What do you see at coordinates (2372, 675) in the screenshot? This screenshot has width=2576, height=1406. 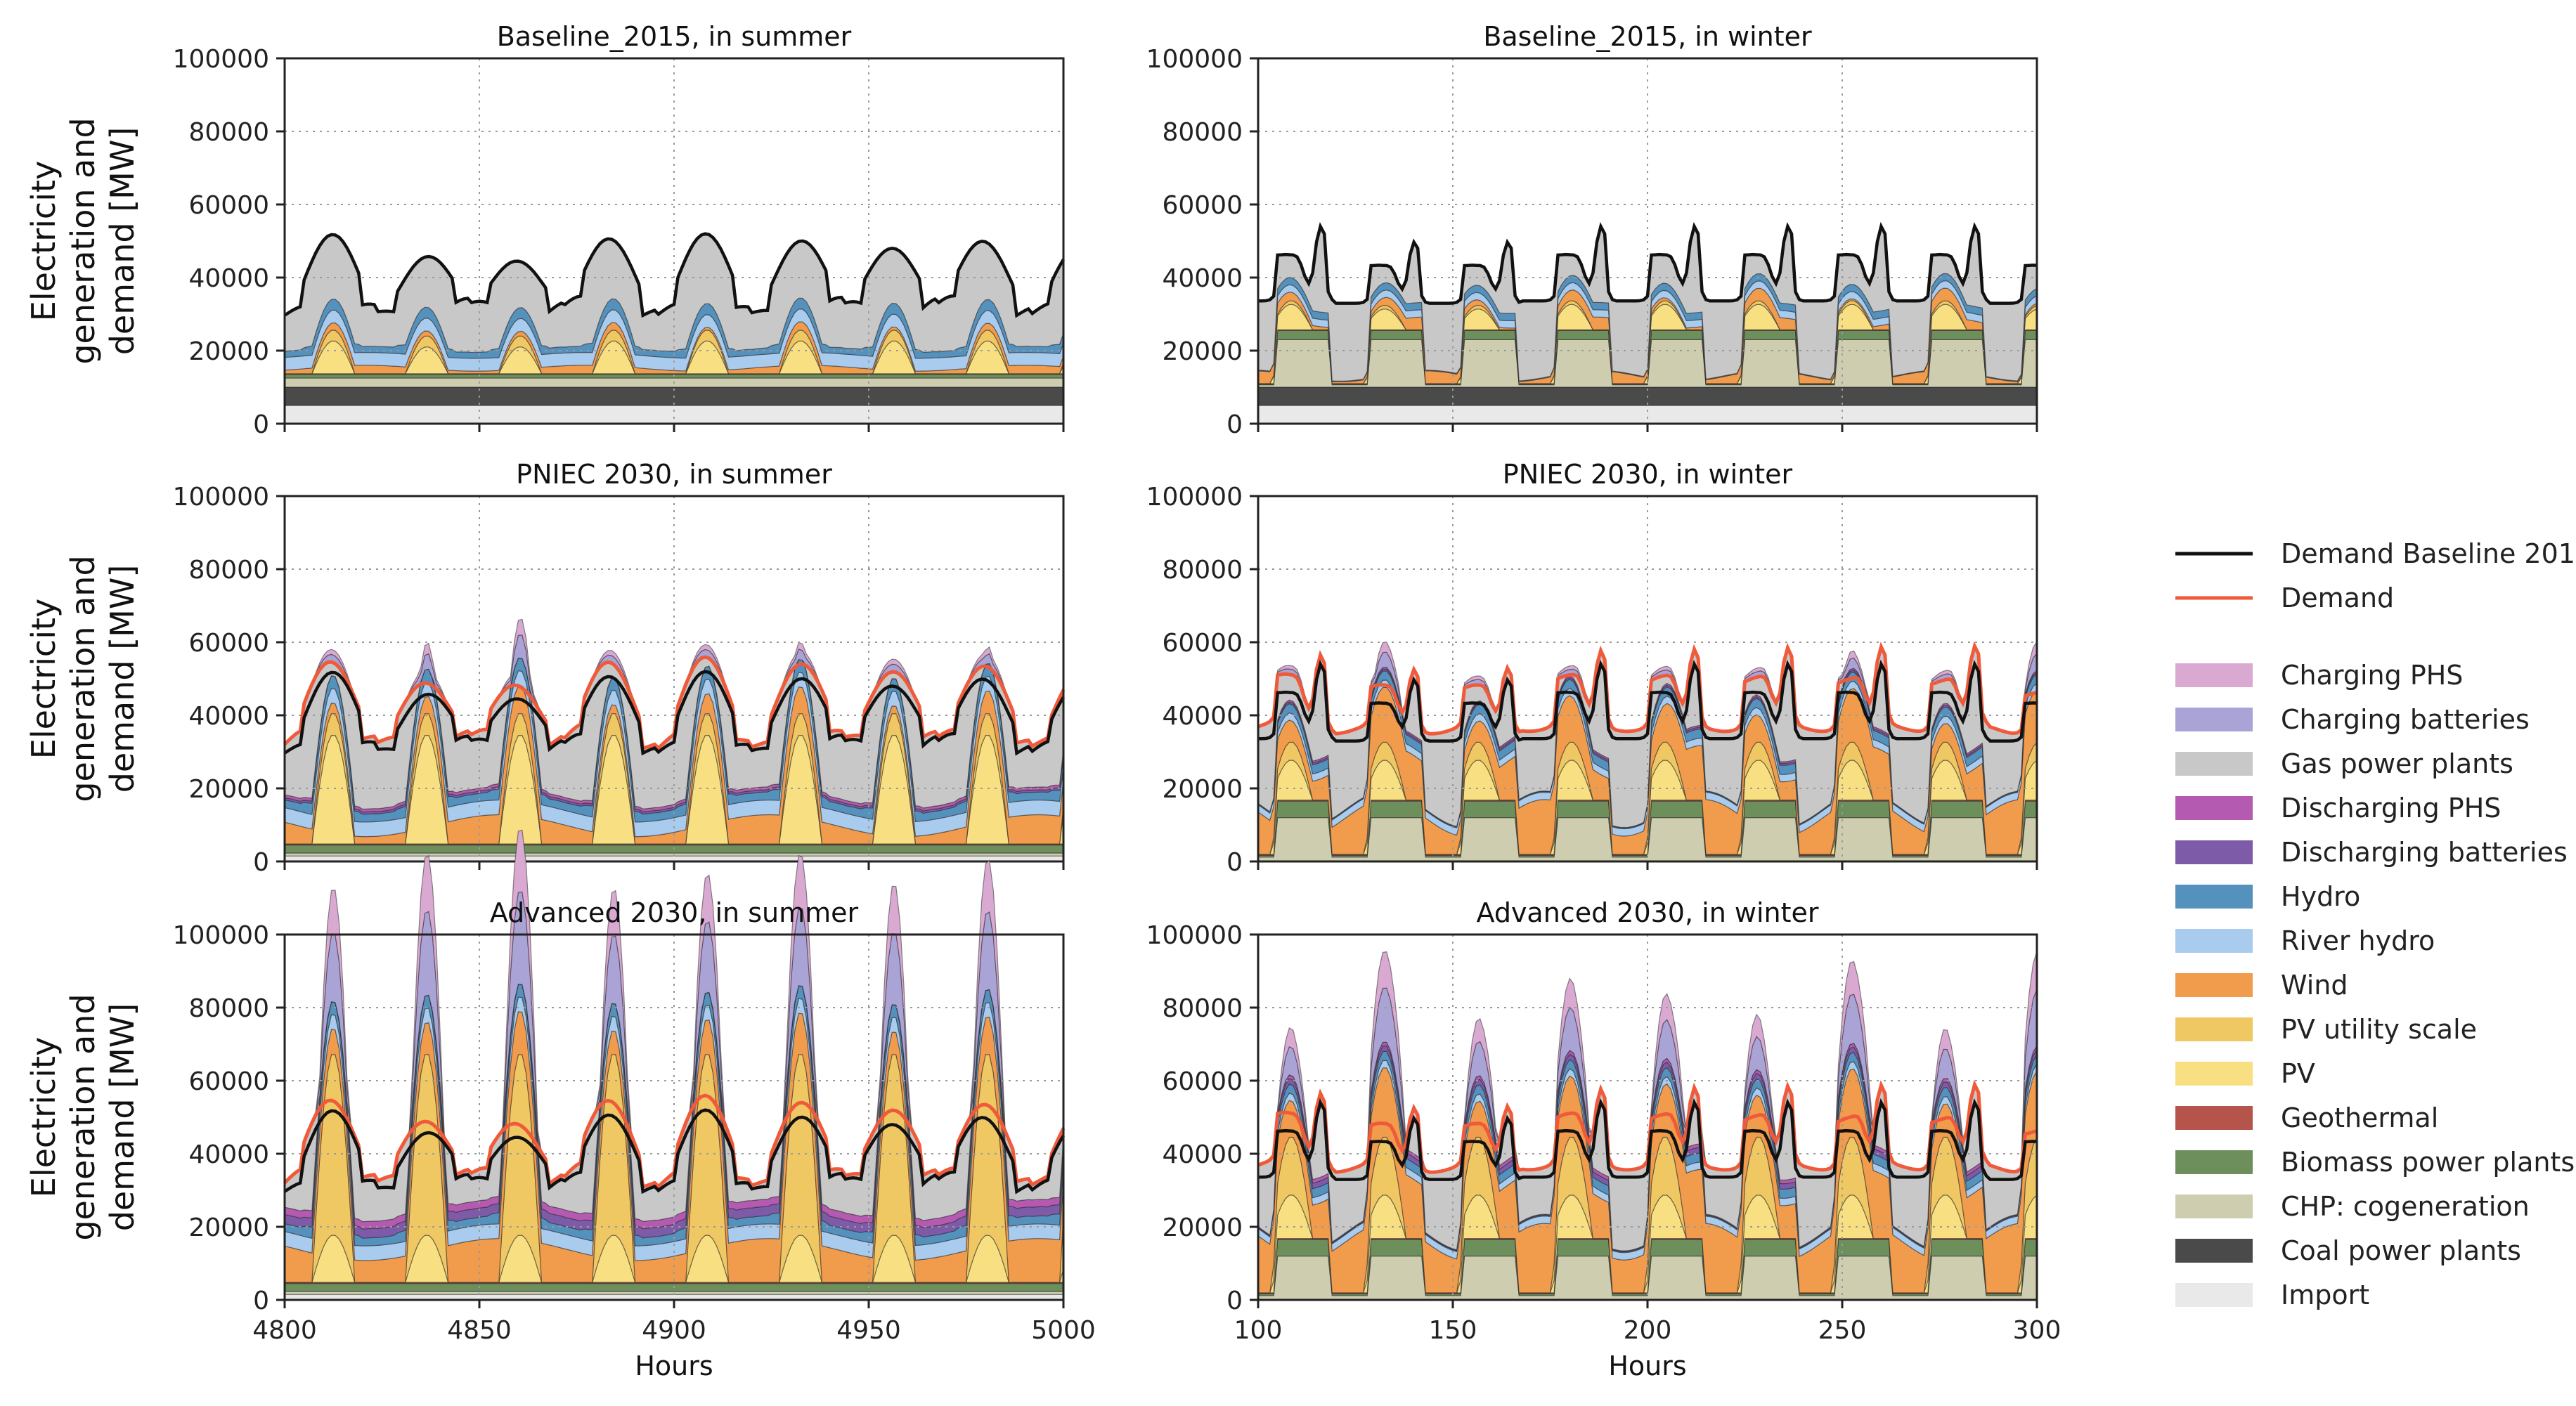 I see `legend-label: Charging PHS` at bounding box center [2372, 675].